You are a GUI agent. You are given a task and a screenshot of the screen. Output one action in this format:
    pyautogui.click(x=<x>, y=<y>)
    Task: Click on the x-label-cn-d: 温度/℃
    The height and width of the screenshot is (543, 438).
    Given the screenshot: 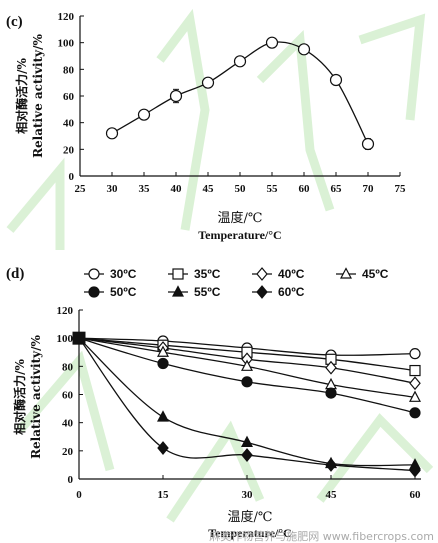 What is the action you would take?
    pyautogui.click(x=250, y=517)
    